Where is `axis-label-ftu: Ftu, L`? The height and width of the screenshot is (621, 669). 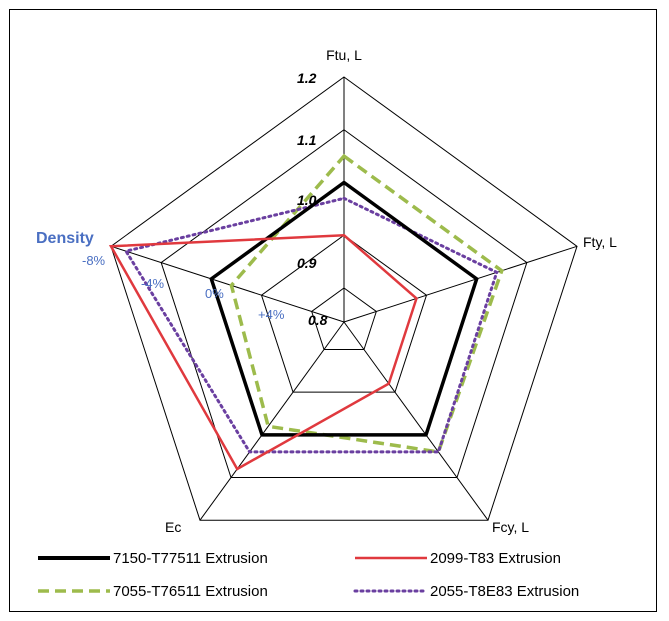 axis-label-ftu: Ftu, L is located at coordinates (344, 55).